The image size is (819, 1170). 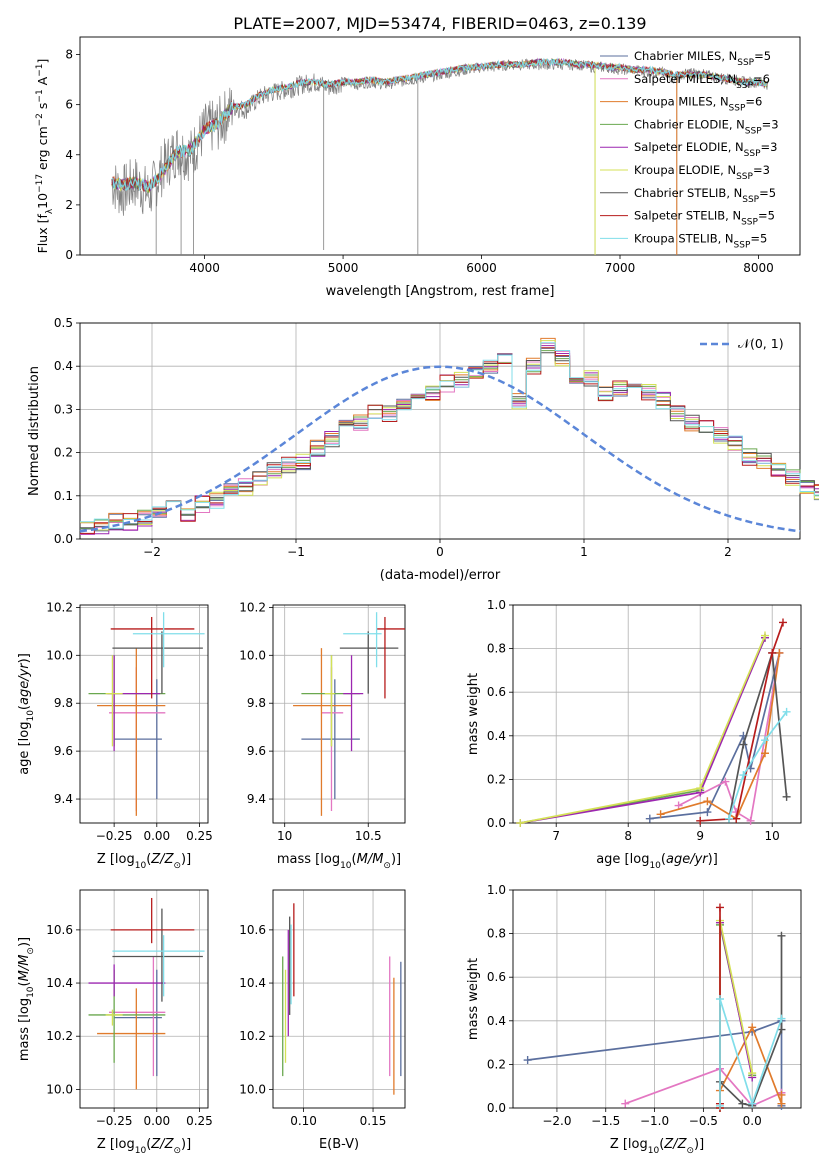 What do you see at coordinates (114, 1121) in the screenshot?
I see `x-tick-label: −0.25` at bounding box center [114, 1121].